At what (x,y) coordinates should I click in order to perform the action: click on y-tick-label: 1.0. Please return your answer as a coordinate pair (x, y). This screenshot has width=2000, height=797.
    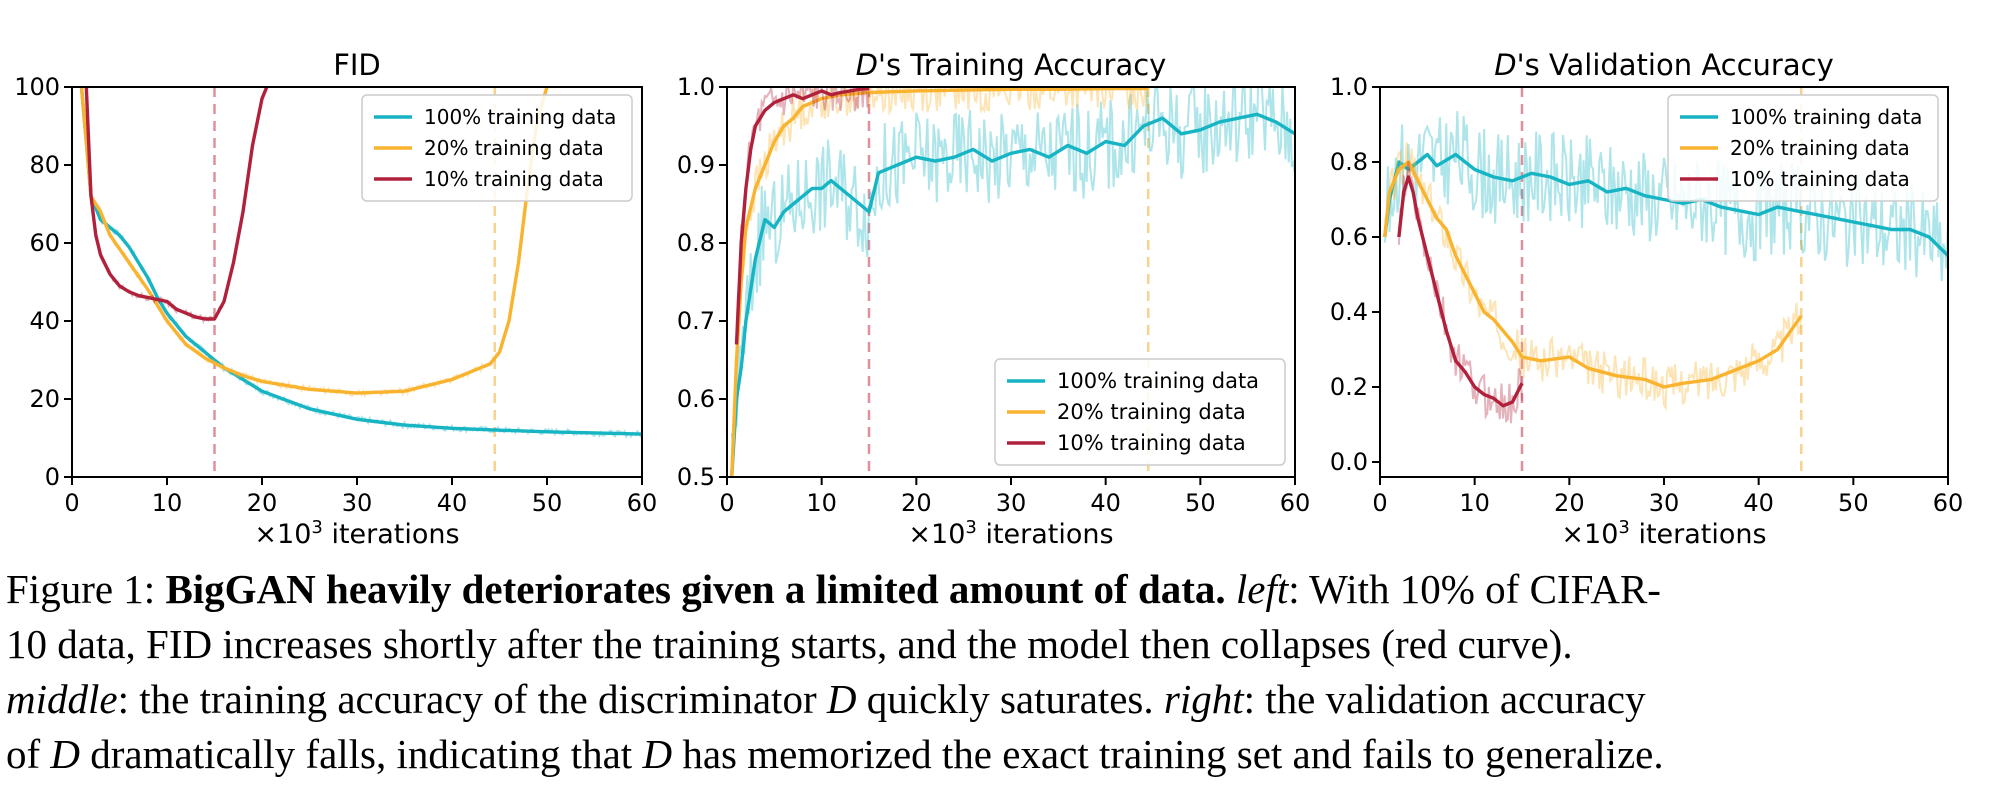
    Looking at the image, I should click on (1349, 87).